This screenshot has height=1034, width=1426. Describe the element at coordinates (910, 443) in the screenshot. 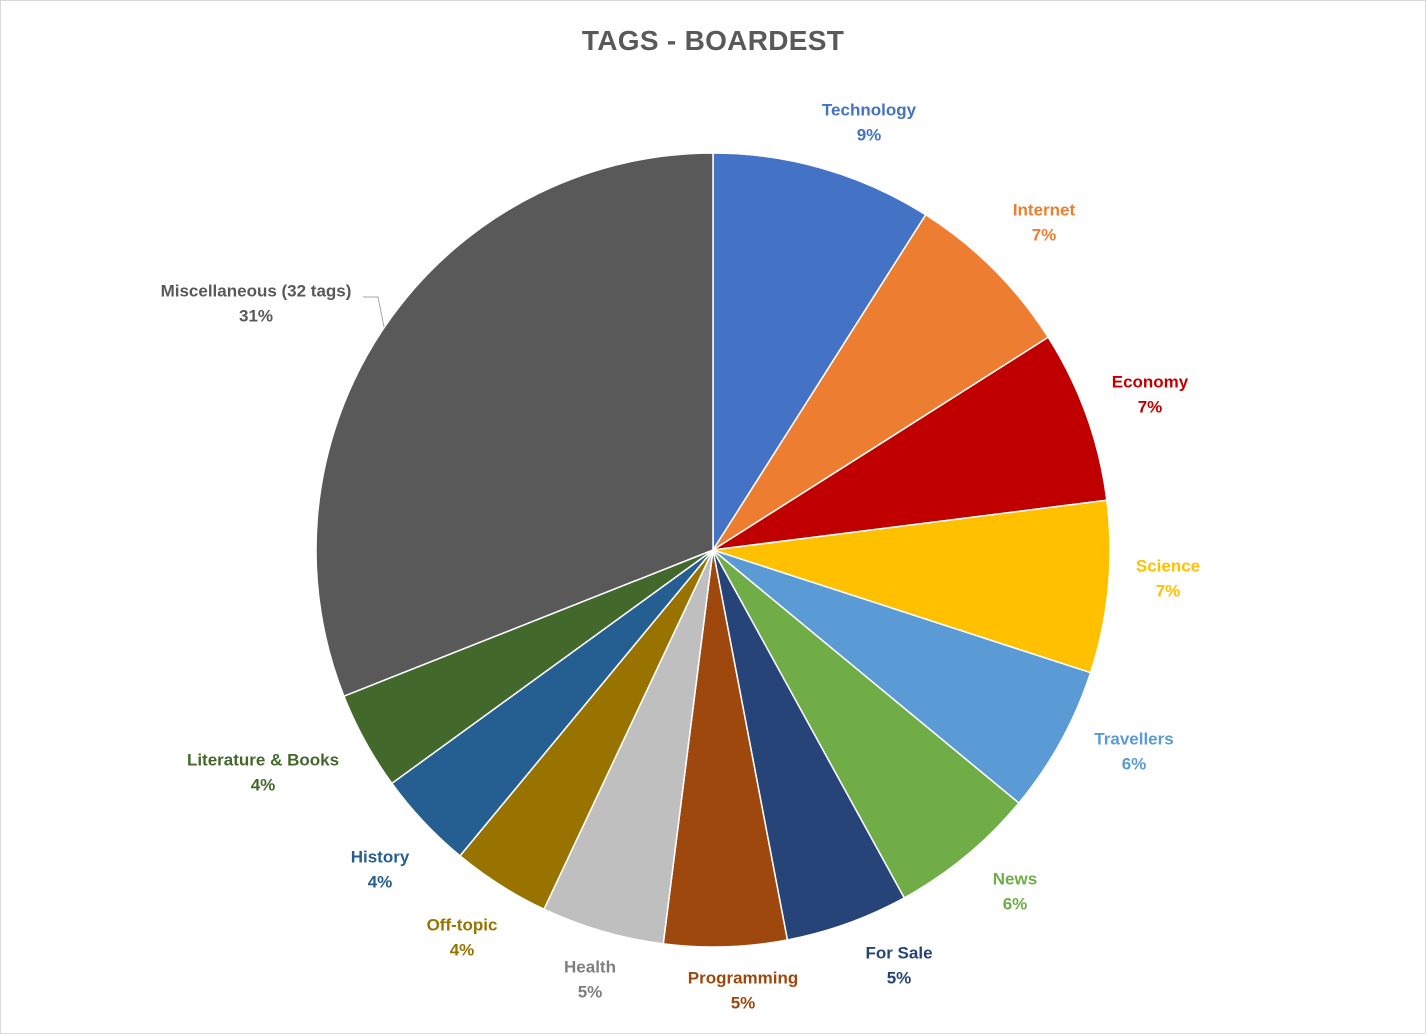

I see `pie-slice-economy` at that location.